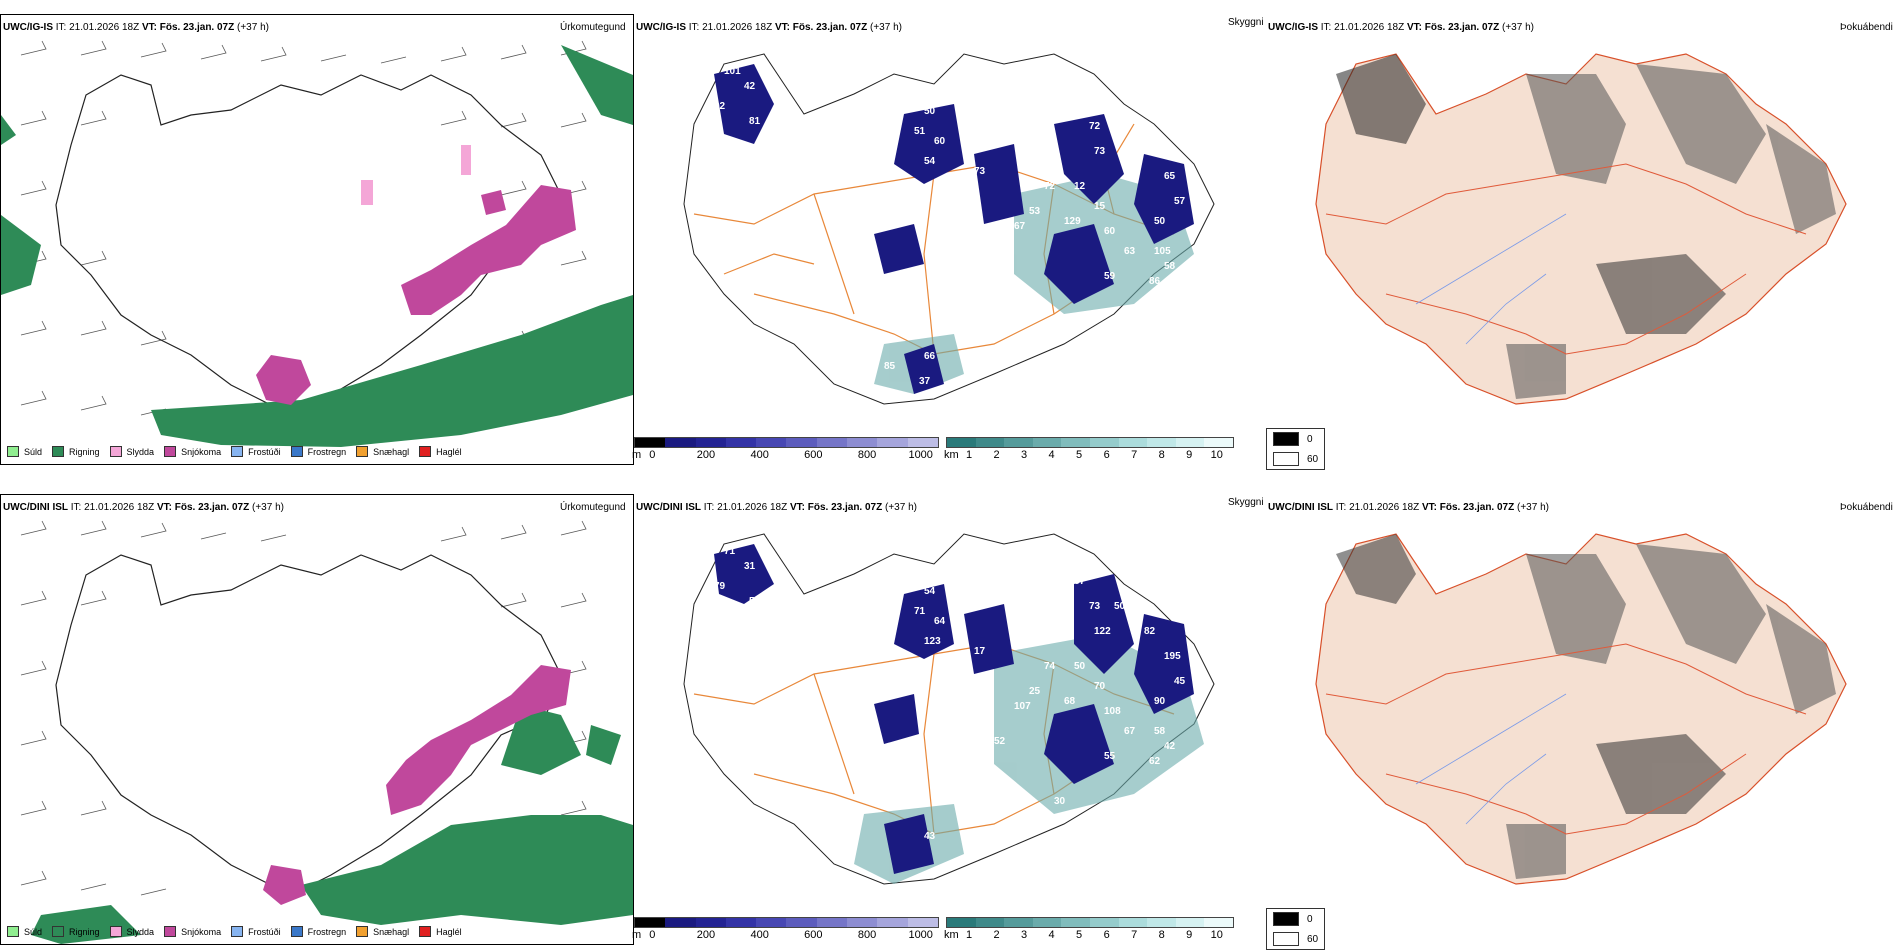 This screenshot has width=1900, height=950. What do you see at coordinates (1024, 455) in the screenshot?
I see `colorbar-tick: 3` at bounding box center [1024, 455].